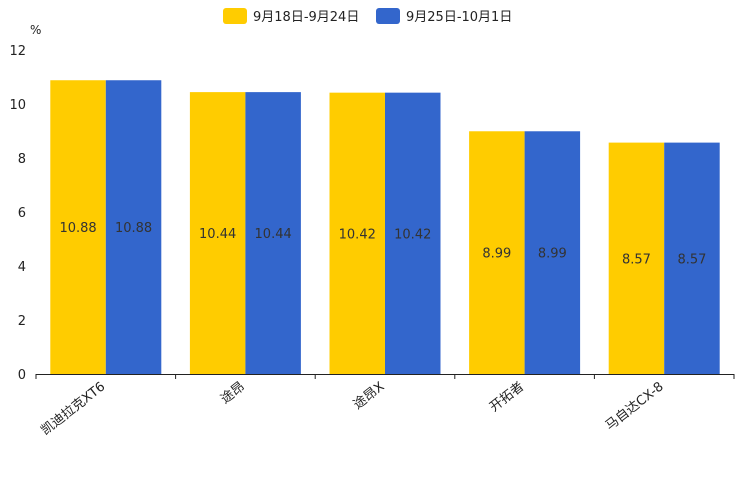  I want to click on y-axis: 0 2 4 6 8 10 12, so click(17, 213).